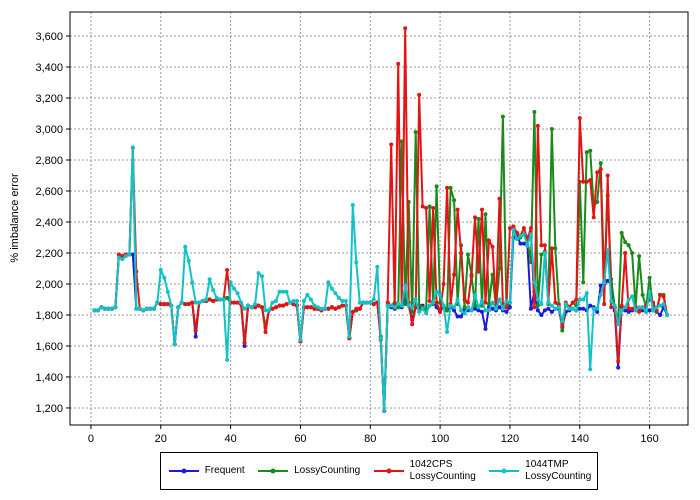  I want to click on y-tick-label: 3,600, so click(49, 37).